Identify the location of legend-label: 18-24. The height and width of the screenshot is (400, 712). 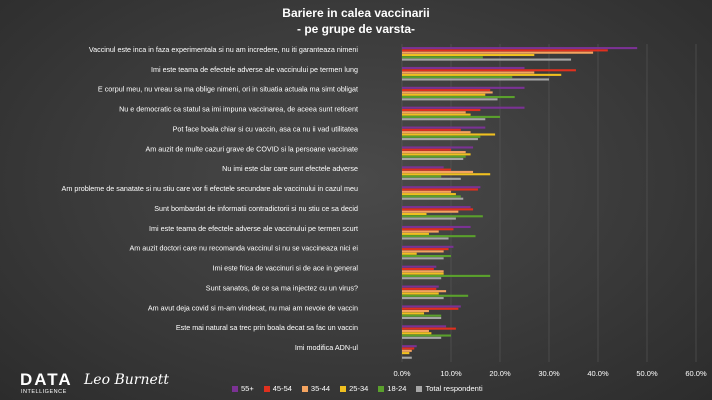
(397, 388).